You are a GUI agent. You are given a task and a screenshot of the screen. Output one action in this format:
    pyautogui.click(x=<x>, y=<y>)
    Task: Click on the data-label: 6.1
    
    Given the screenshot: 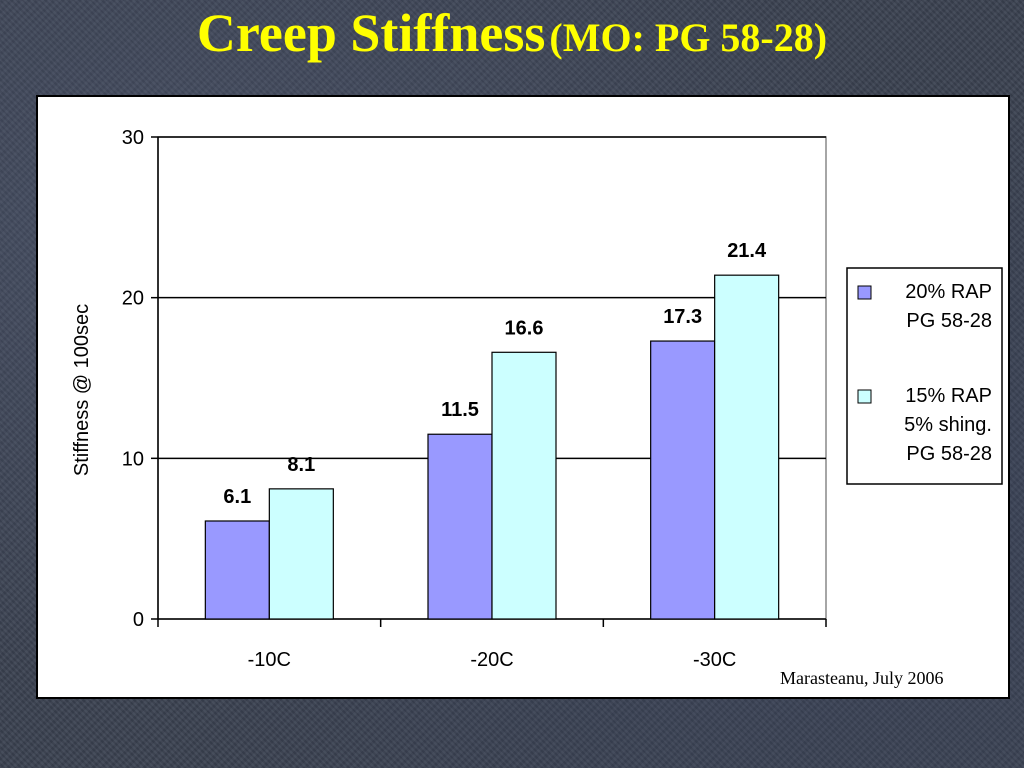 What is the action you would take?
    pyautogui.click(x=237, y=497)
    